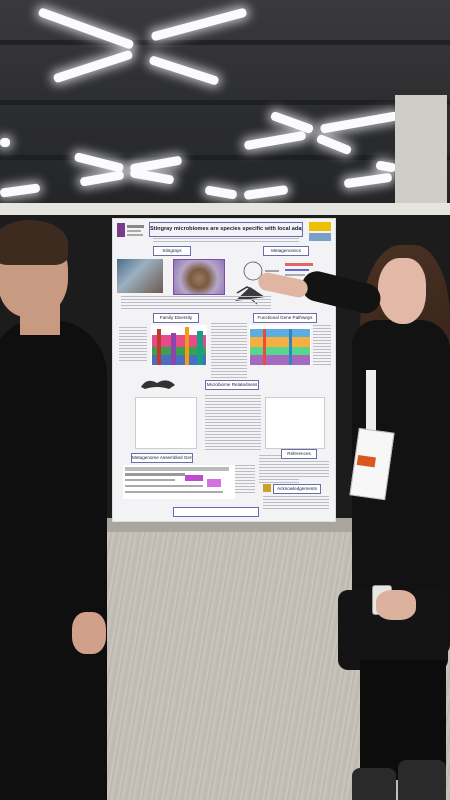  What do you see at coordinates (176, 318) in the screenshot?
I see `section-family-diversity: Family Diversity` at bounding box center [176, 318].